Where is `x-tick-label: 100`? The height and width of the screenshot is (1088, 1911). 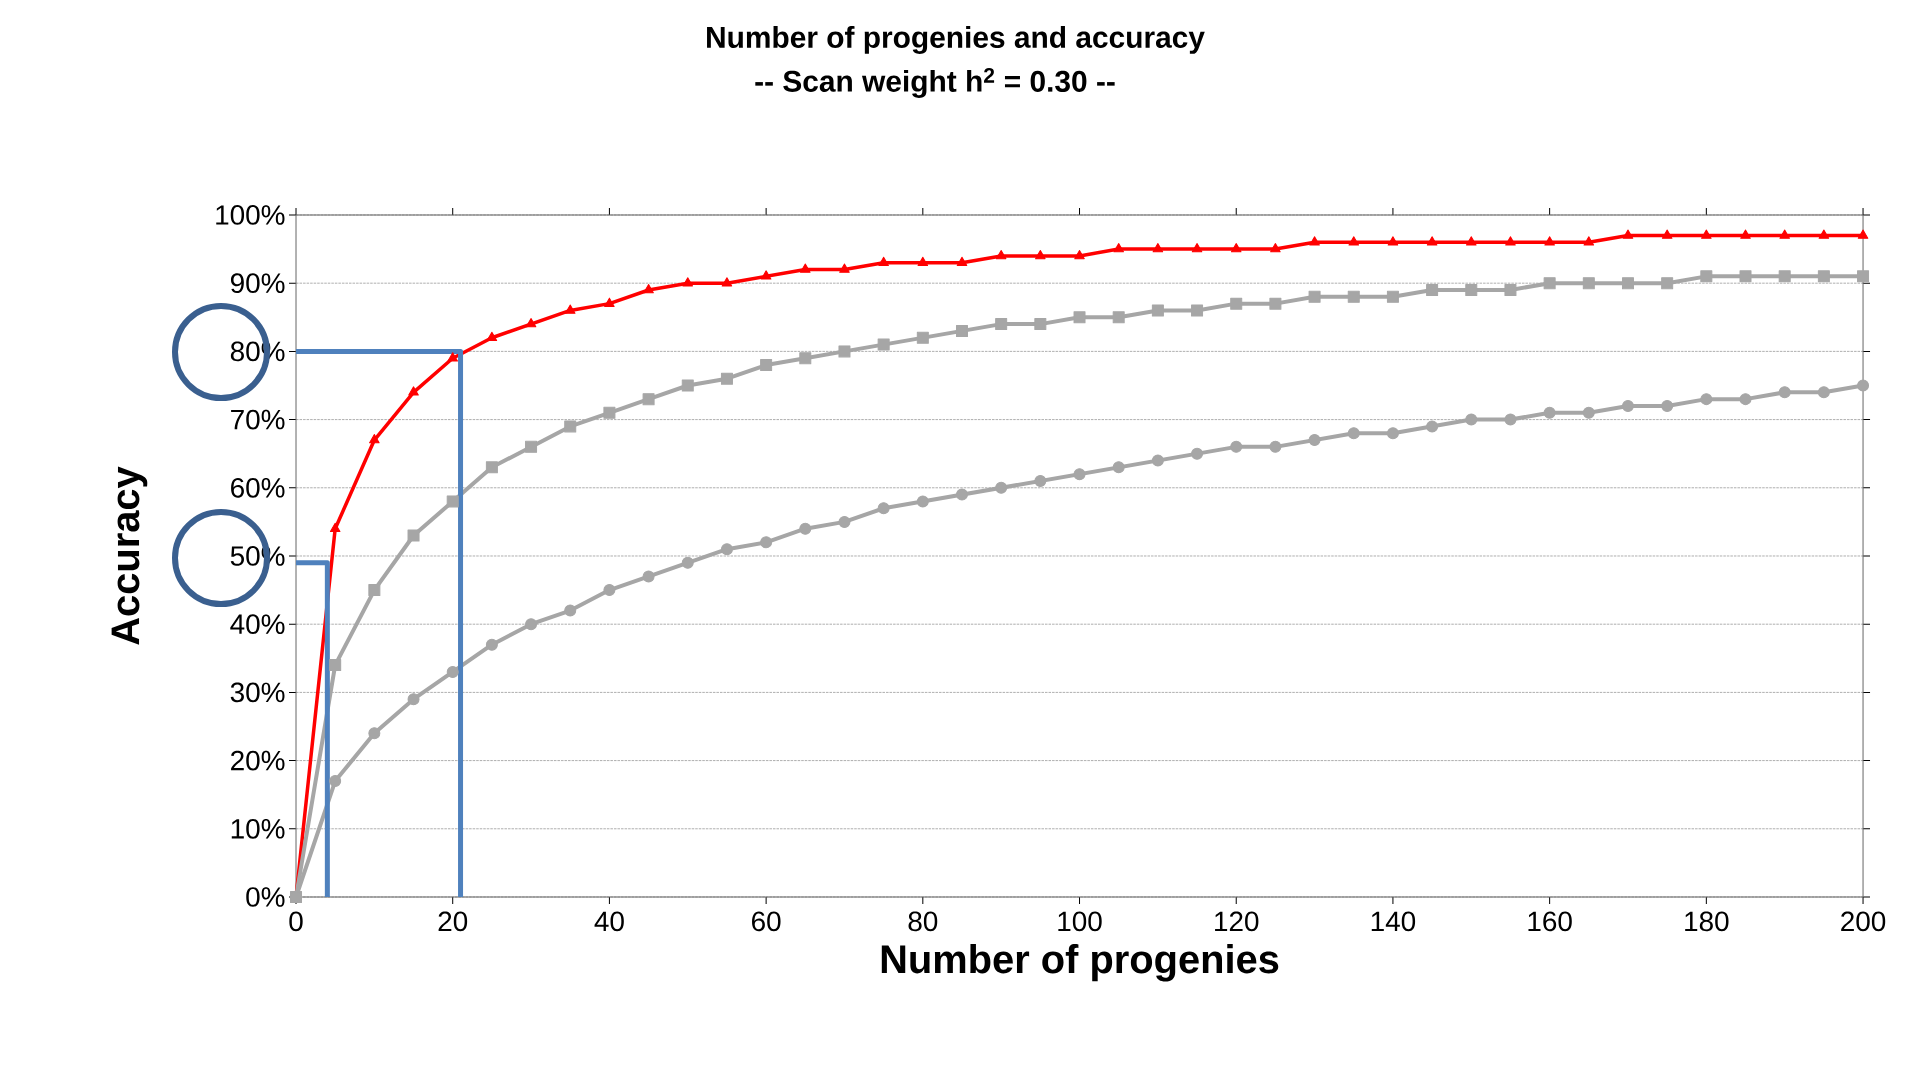 x-tick-label: 100 is located at coordinates (1080, 921).